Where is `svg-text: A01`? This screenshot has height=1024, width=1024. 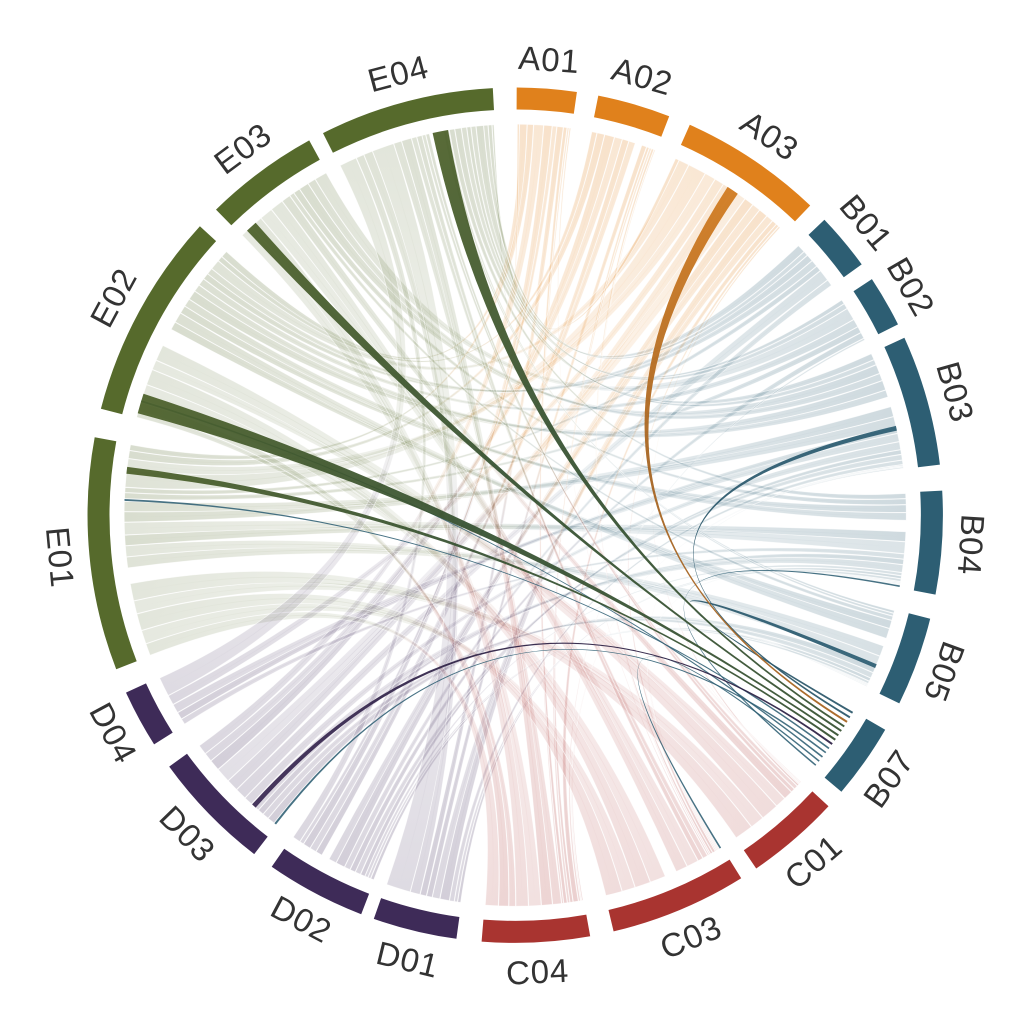 svg-text: A01 is located at coordinates (549, 59).